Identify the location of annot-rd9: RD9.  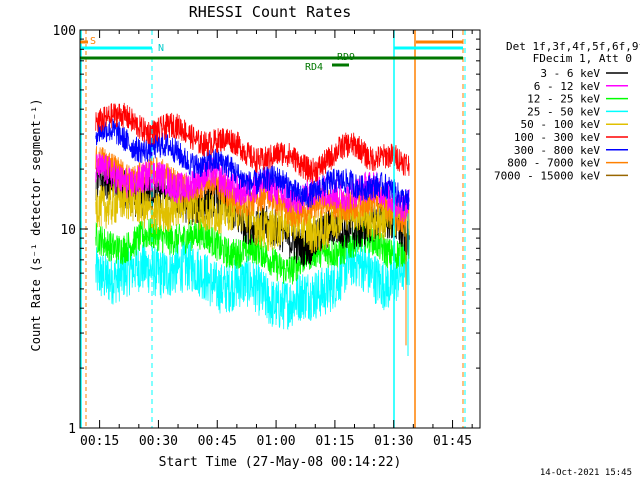
(346, 57).